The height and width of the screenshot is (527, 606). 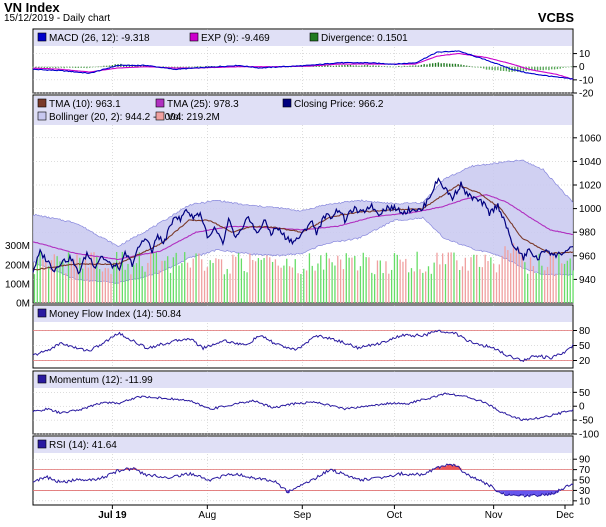 What do you see at coordinates (303, 380) in the screenshot?
I see `momentum-legend-bg` at bounding box center [303, 380].